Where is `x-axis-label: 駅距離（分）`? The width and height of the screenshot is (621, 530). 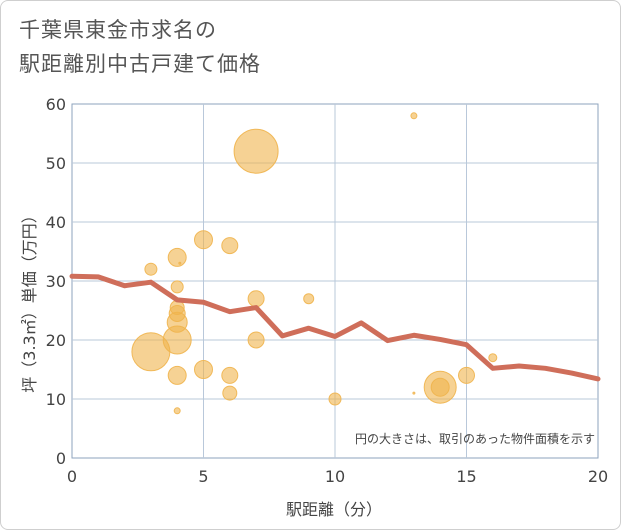
x-axis-label: 駅距離（分） is located at coordinates (334, 509).